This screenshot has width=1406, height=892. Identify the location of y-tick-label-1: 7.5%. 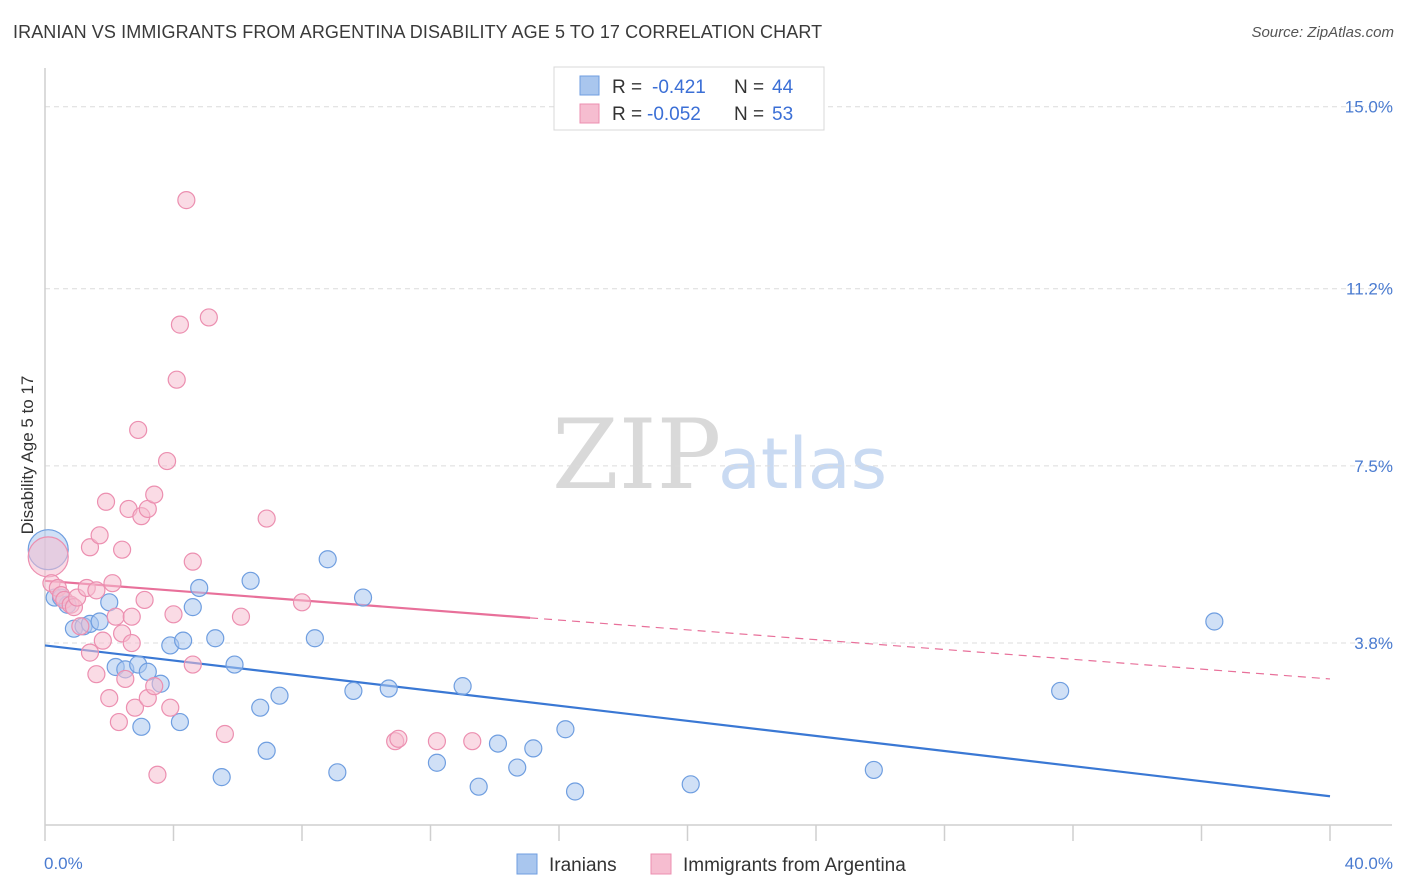
(1373, 466).